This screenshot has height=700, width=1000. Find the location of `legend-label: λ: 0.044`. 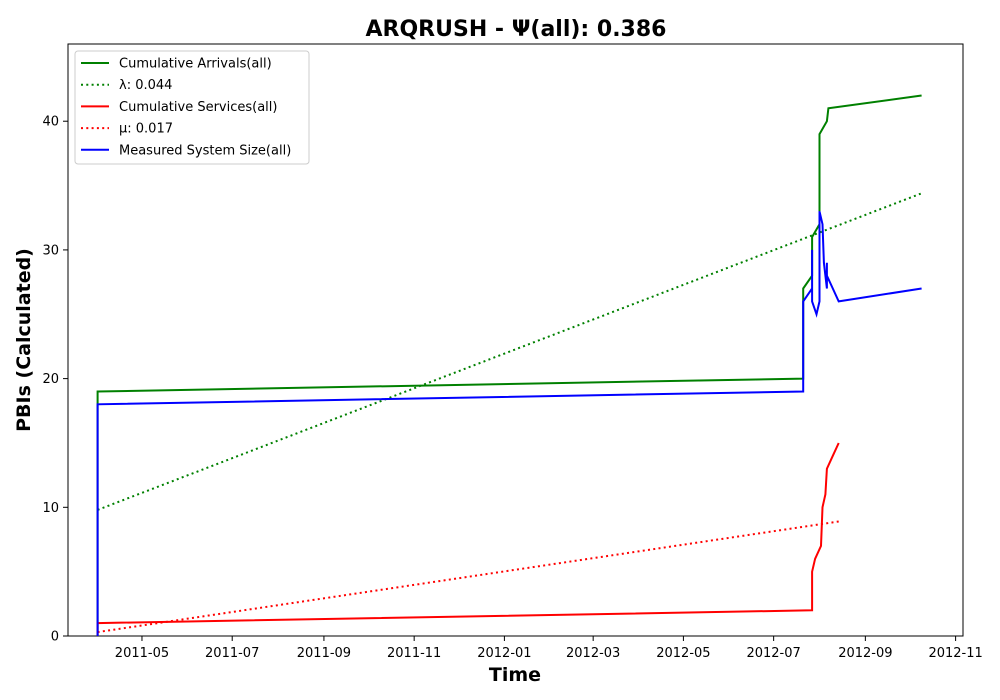

legend-label: λ: 0.044 is located at coordinates (145, 85).